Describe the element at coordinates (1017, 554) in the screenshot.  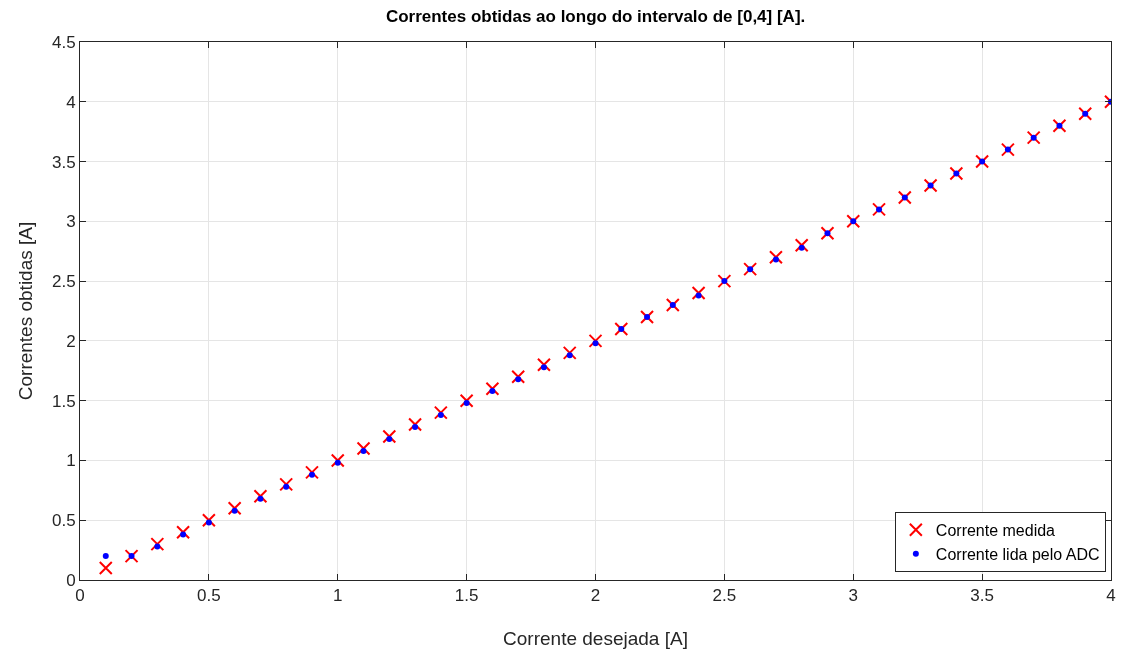
I see `legend-label: Corrente lida pelo ADC` at that location.